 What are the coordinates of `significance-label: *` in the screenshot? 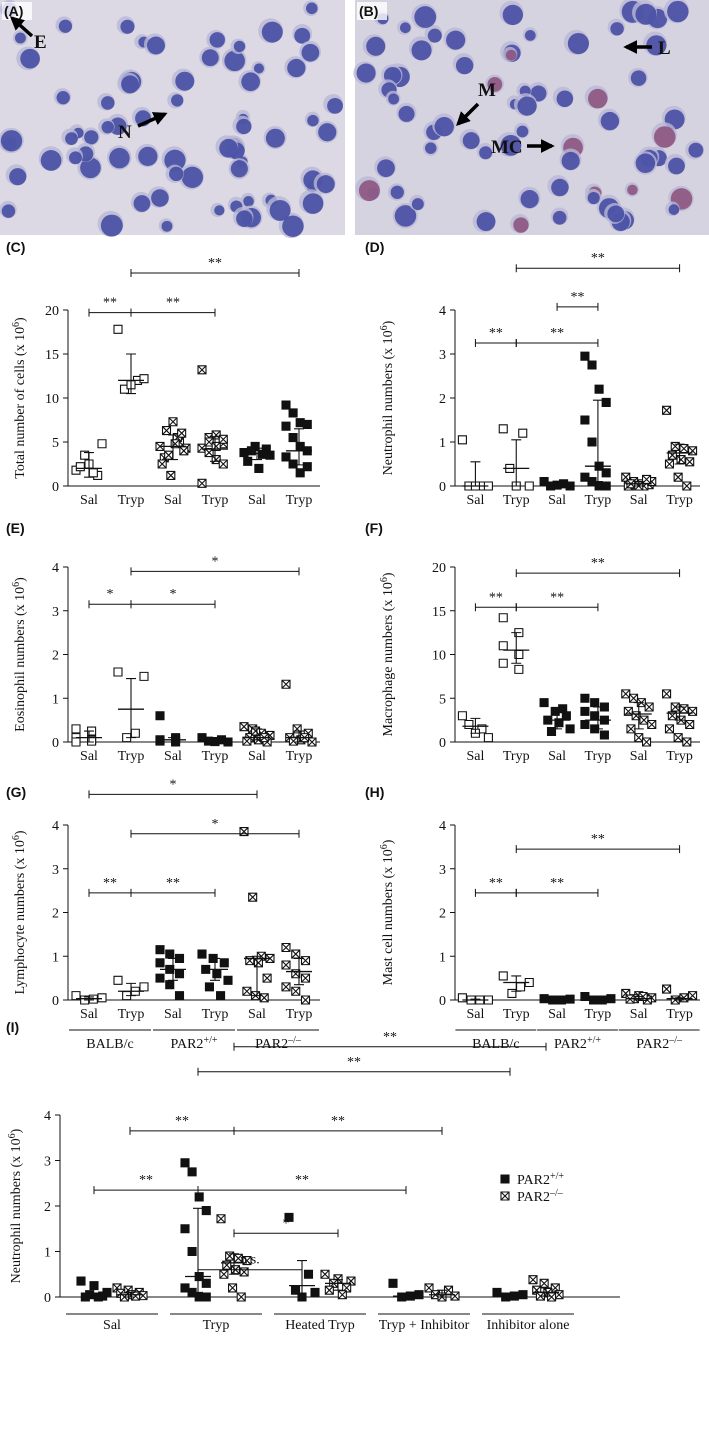 It's located at (286, 1223).